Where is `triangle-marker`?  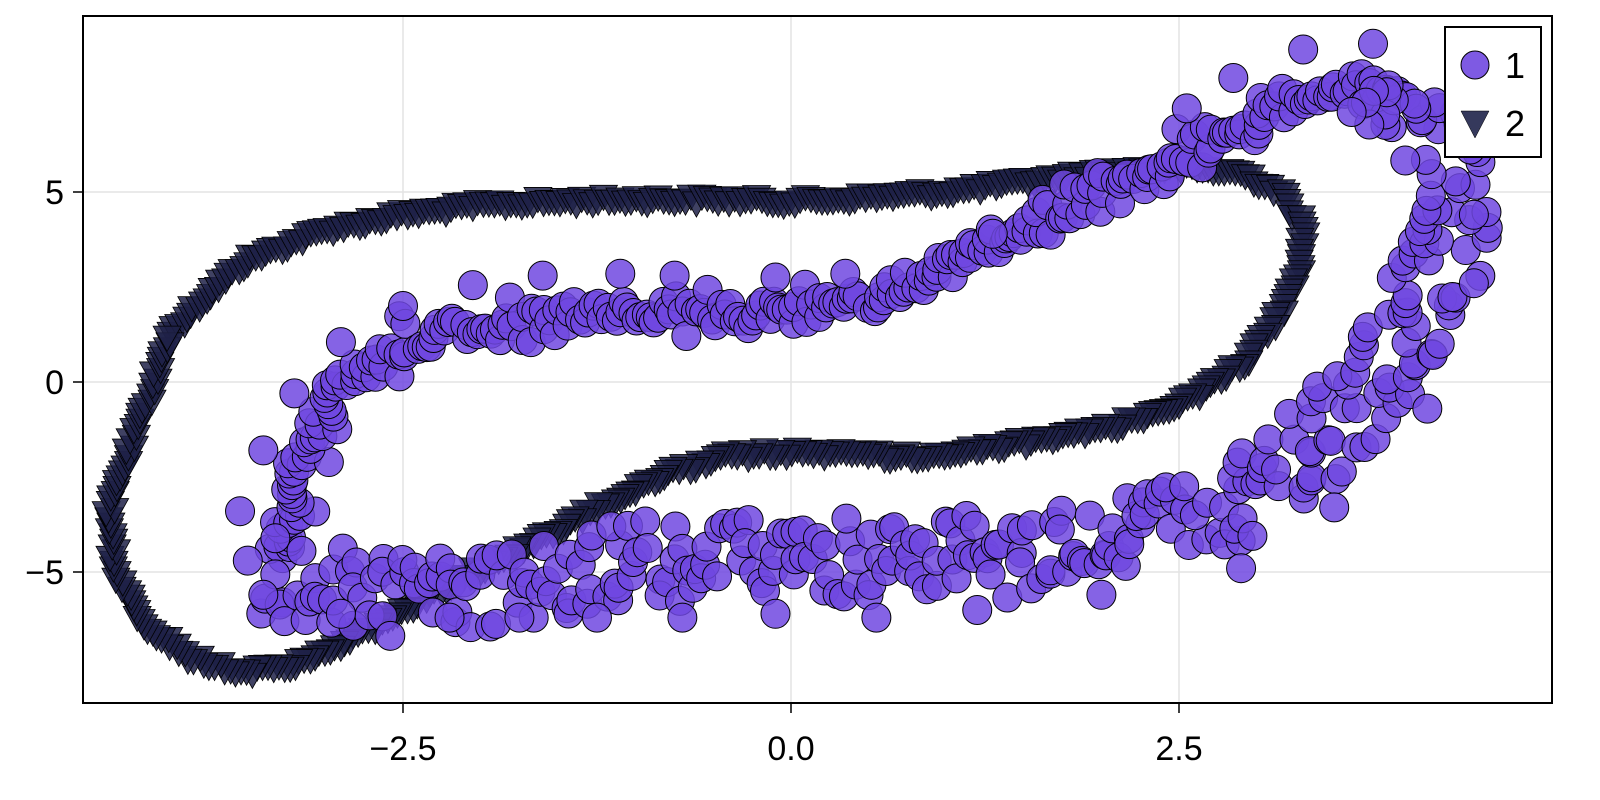 triangle-marker is located at coordinates (167, 339).